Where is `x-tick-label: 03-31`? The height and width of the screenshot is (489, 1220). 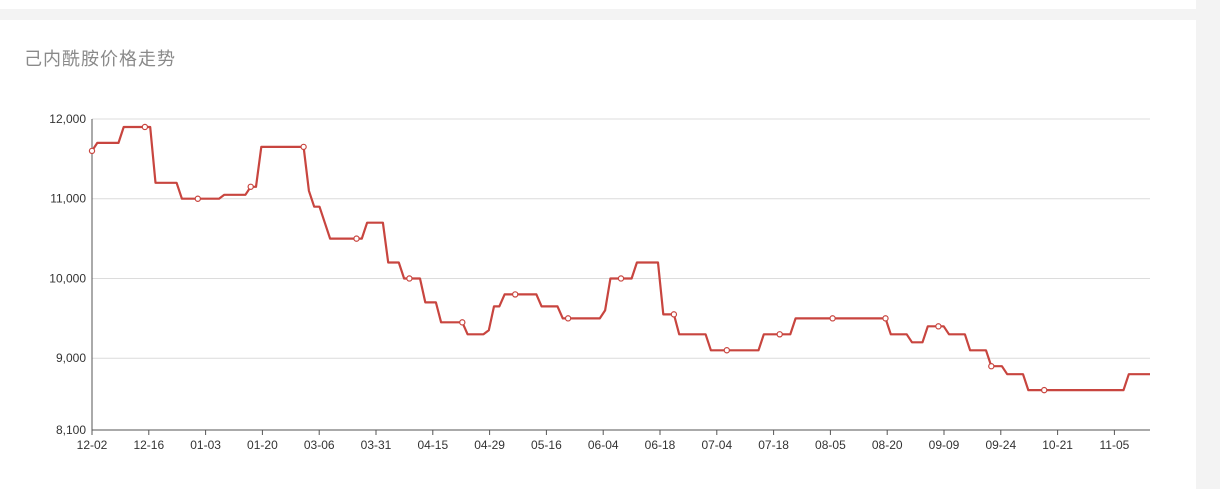 x-tick-label: 03-31 is located at coordinates (376, 445).